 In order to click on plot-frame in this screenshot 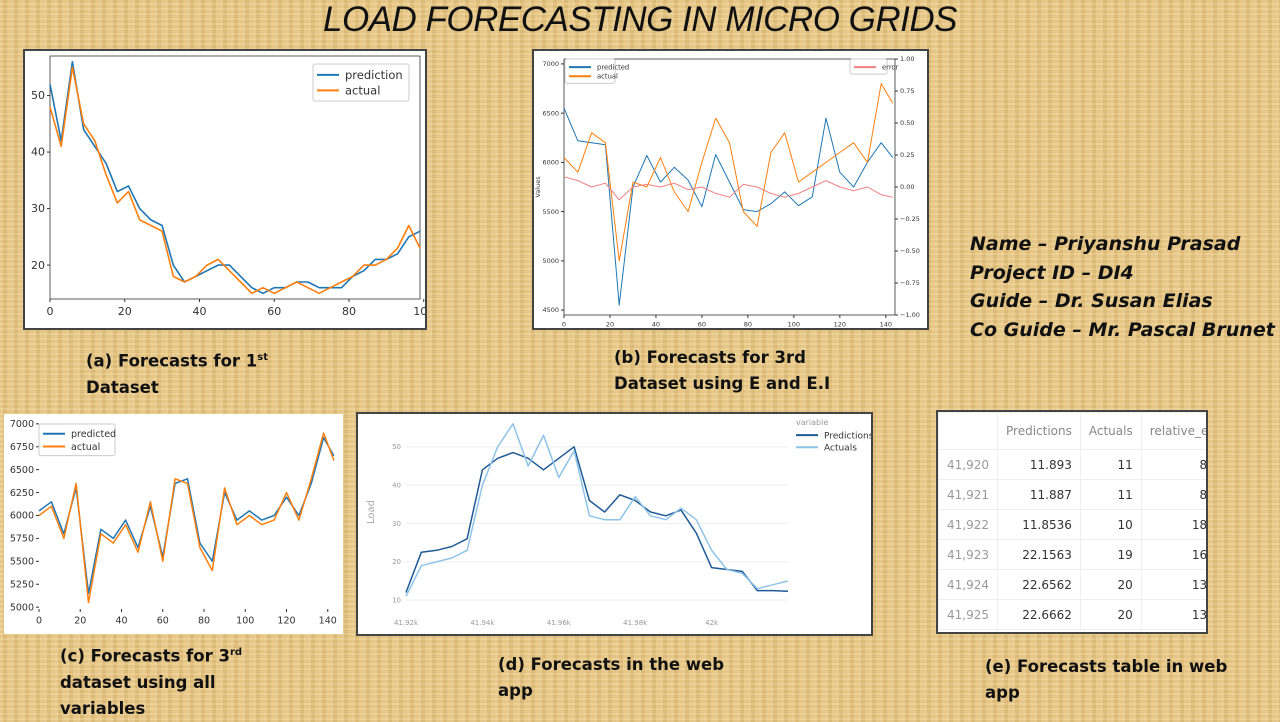, I will do `click(235, 177)`.